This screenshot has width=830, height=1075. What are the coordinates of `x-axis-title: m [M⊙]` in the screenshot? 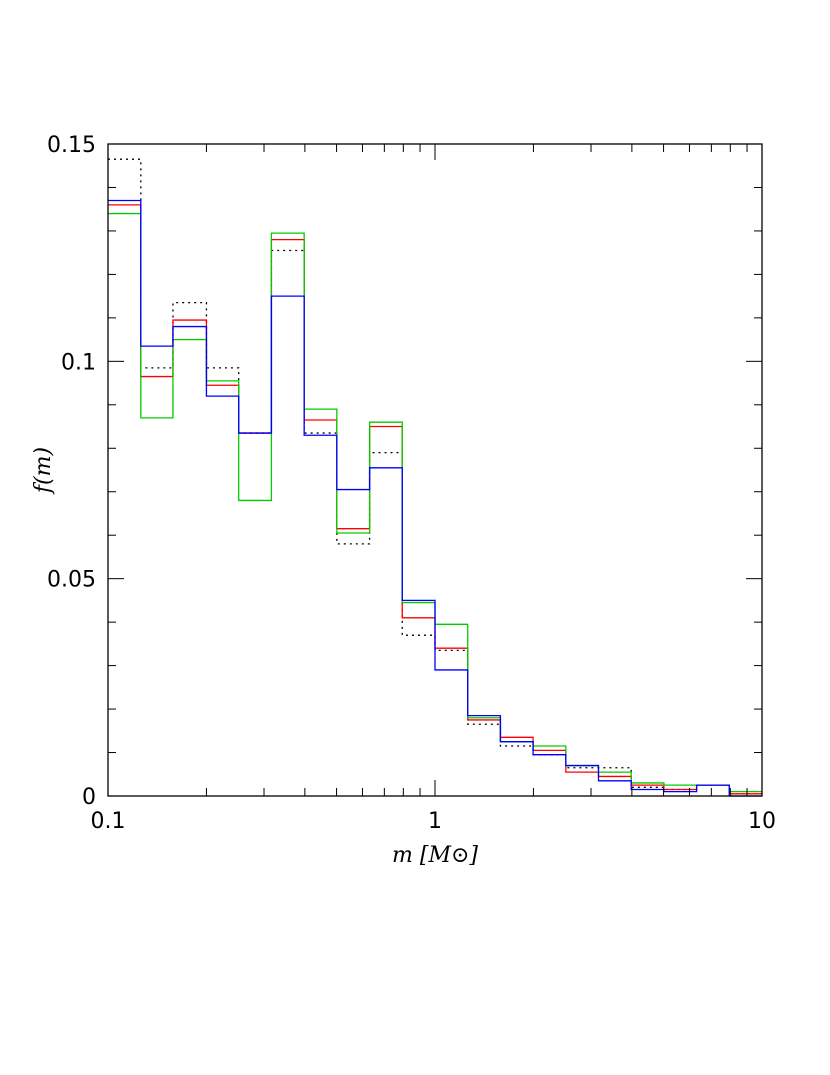 It's located at (435, 855).